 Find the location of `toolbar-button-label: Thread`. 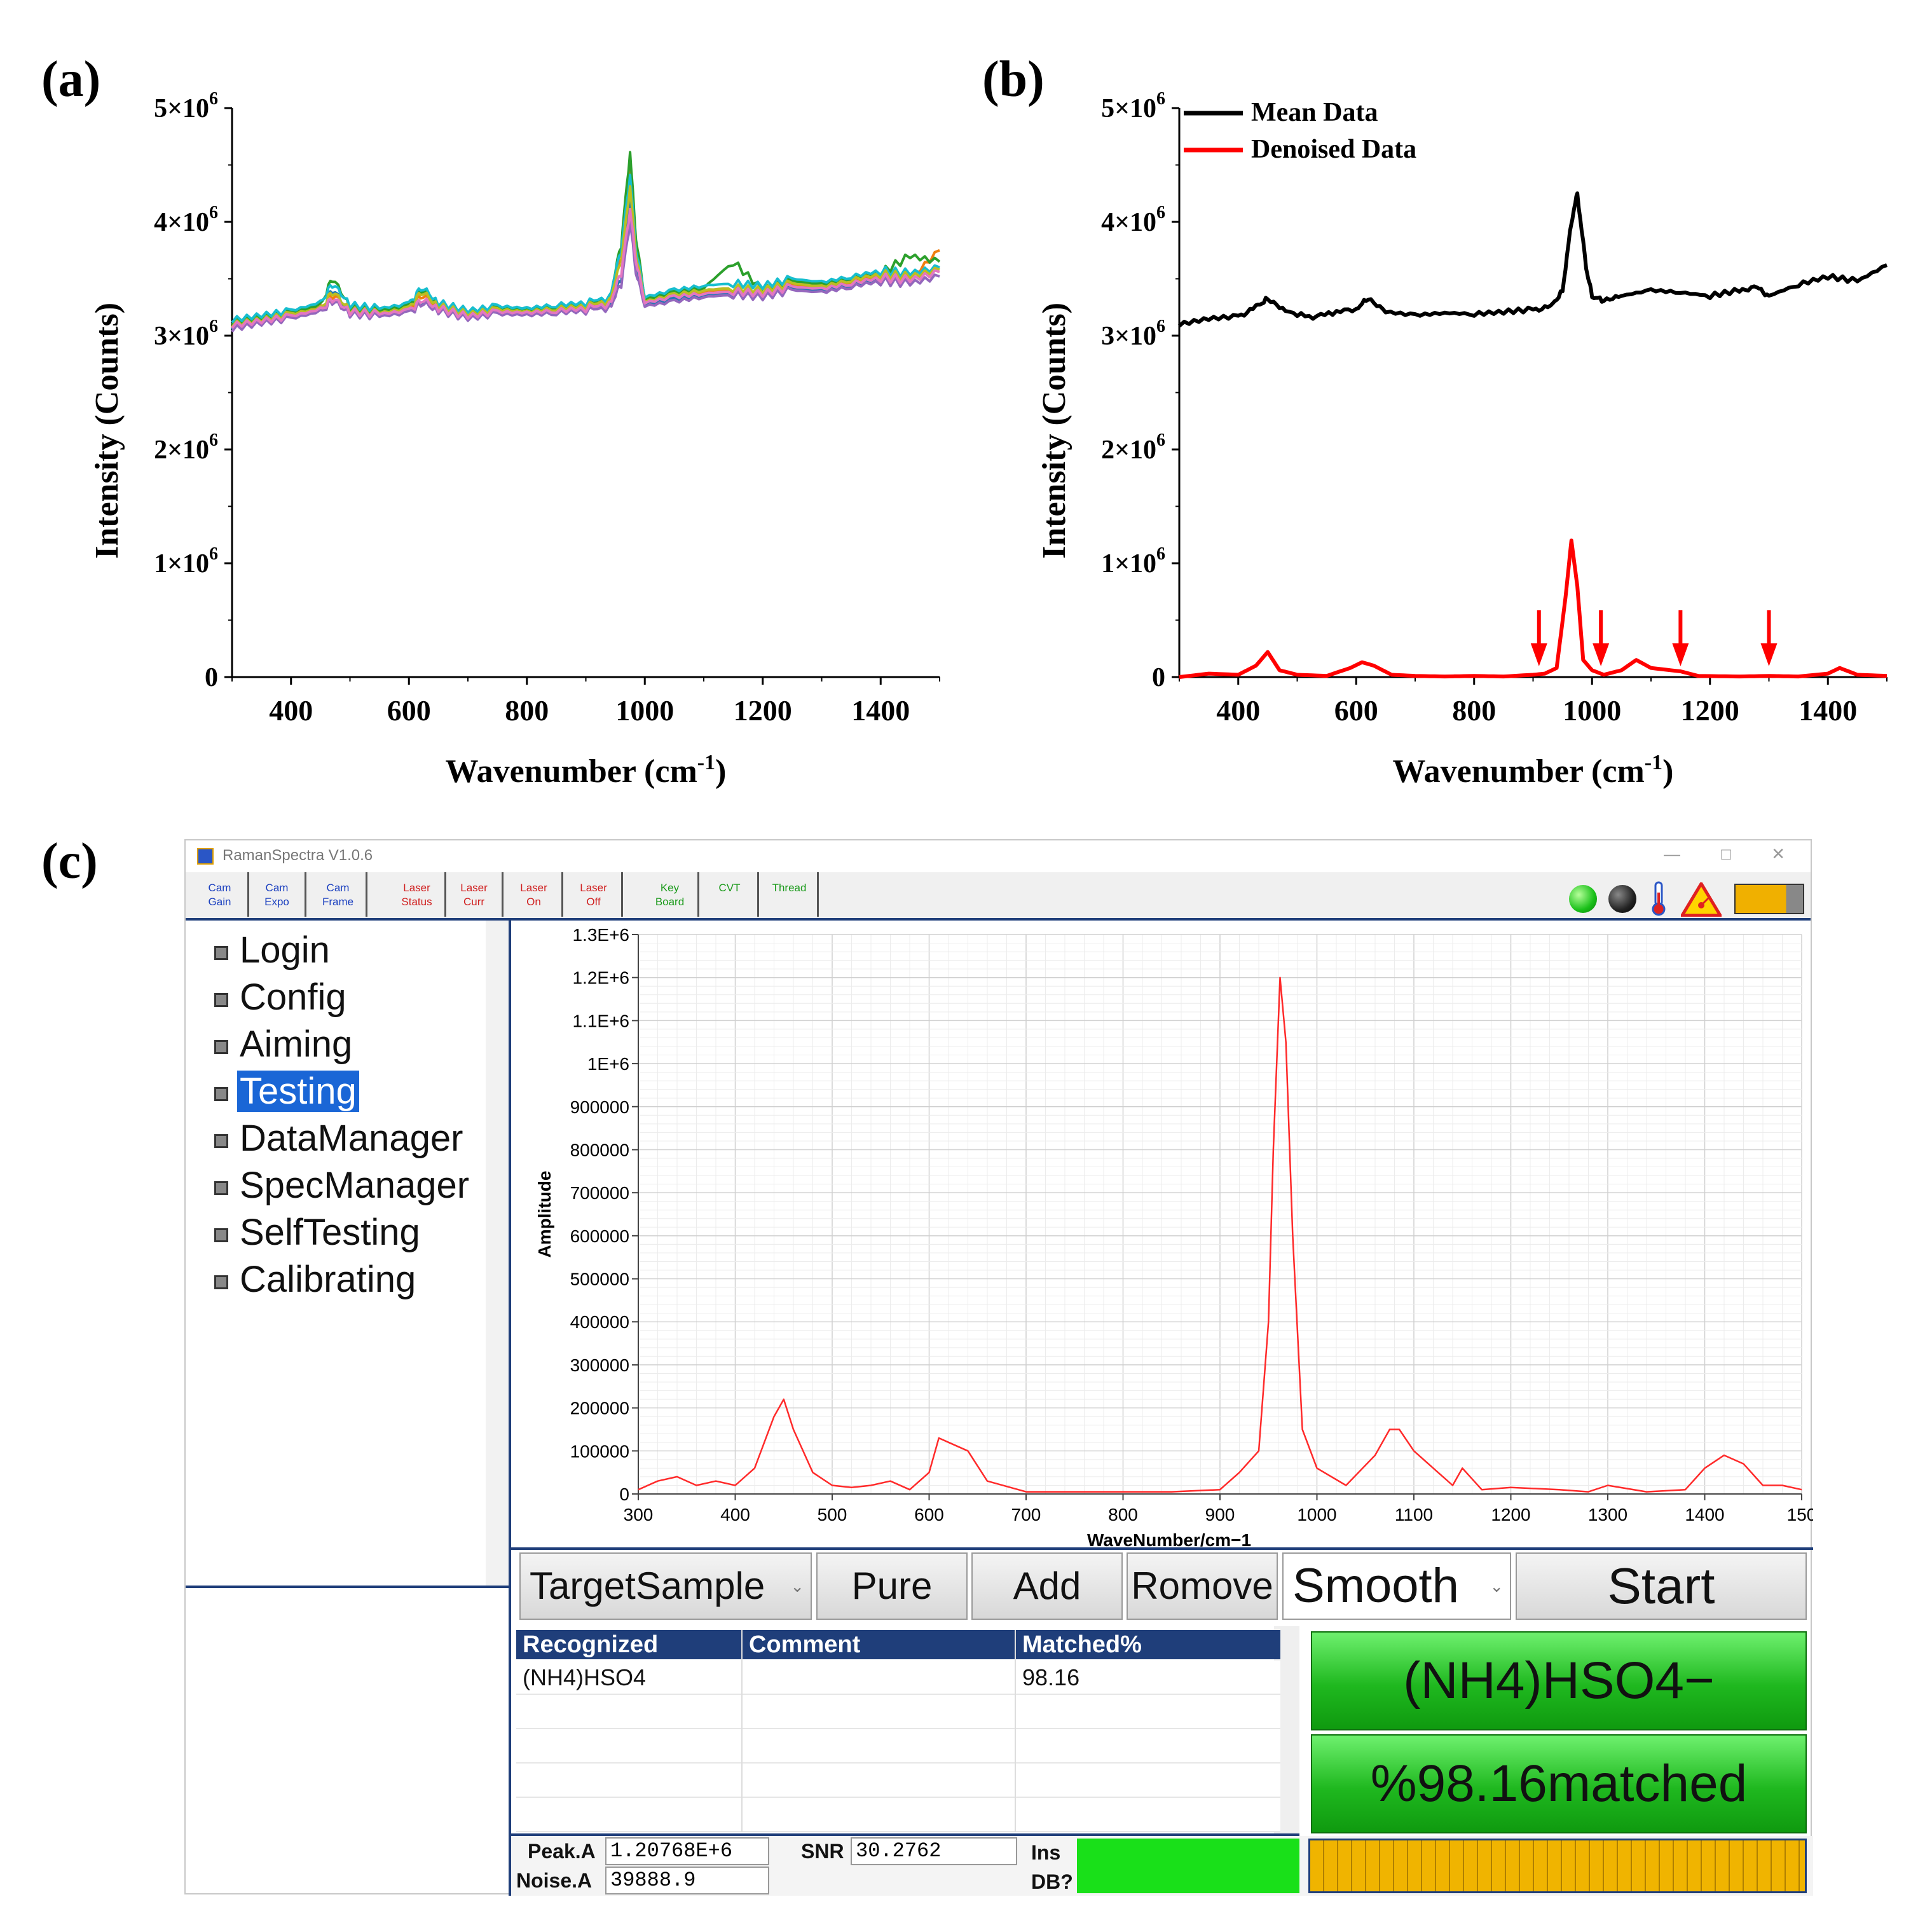

toolbar-button-label: Thread is located at coordinates (790, 888).